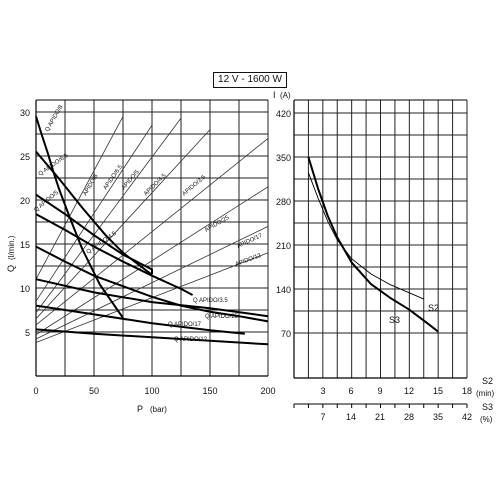  What do you see at coordinates (409, 417) in the screenshot?
I see `s3-tick: 28` at bounding box center [409, 417].